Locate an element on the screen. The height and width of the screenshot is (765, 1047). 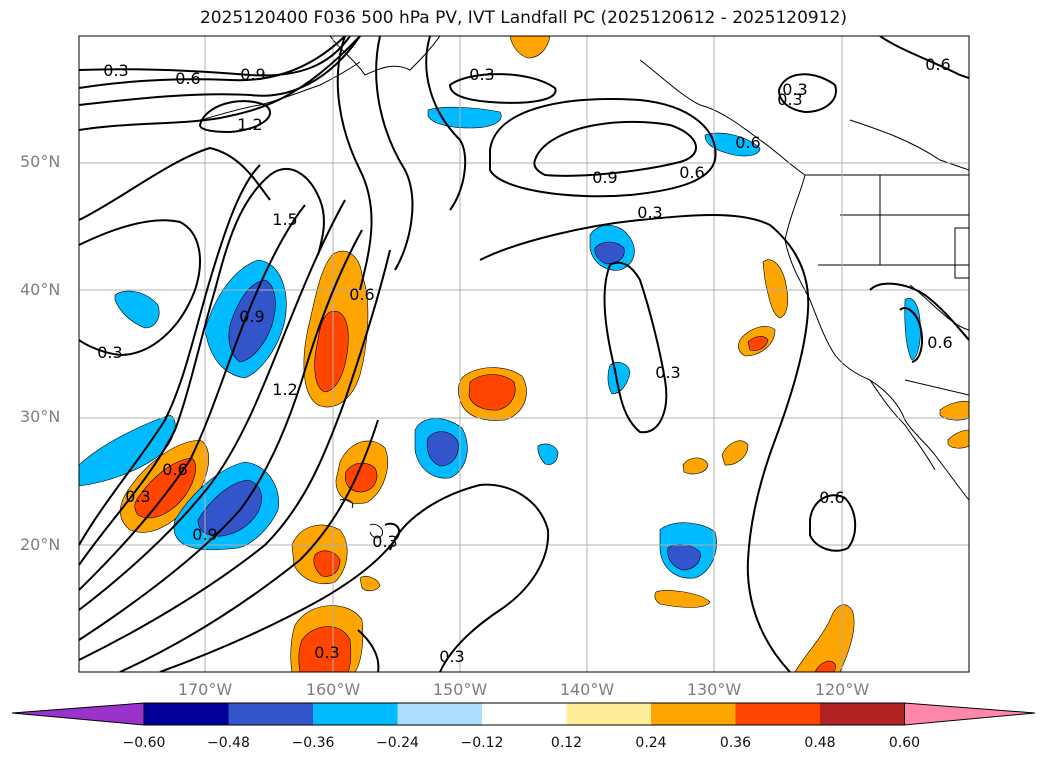
lat-label: 40°N is located at coordinates (40, 289).